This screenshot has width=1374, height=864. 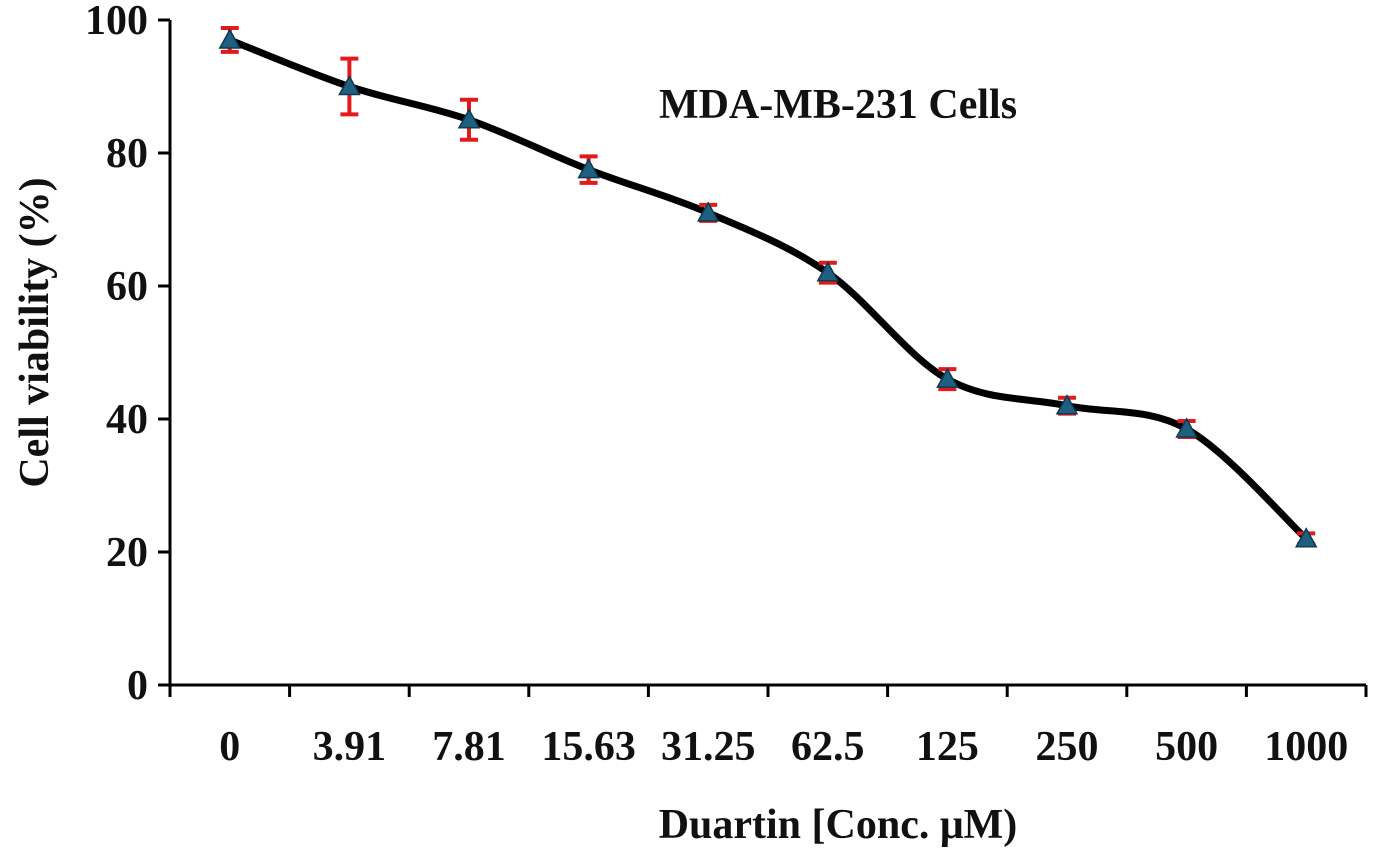 I want to click on x-tick-label: 3.91, so click(x=350, y=747).